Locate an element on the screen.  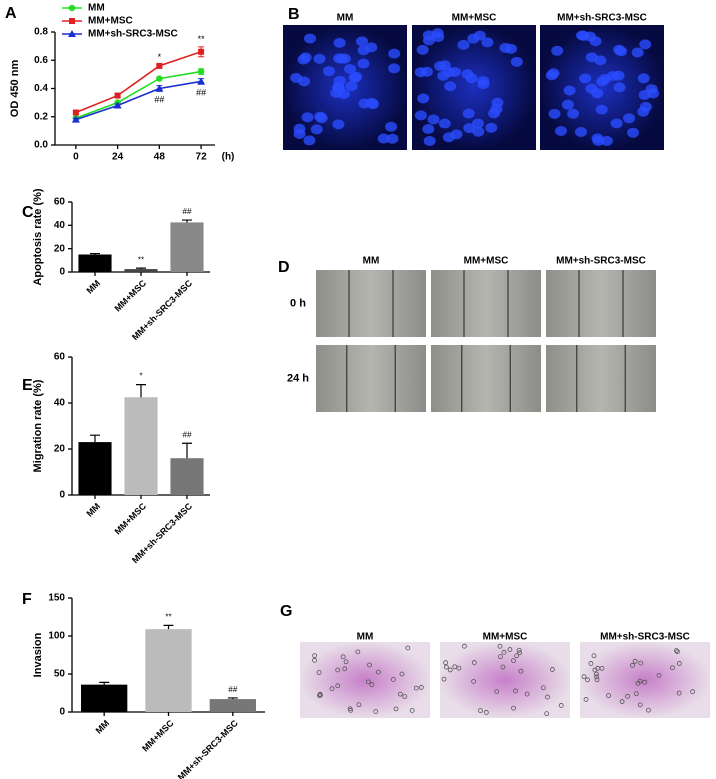
x-tick-label: MM+MSC is located at coordinates (131, 296).